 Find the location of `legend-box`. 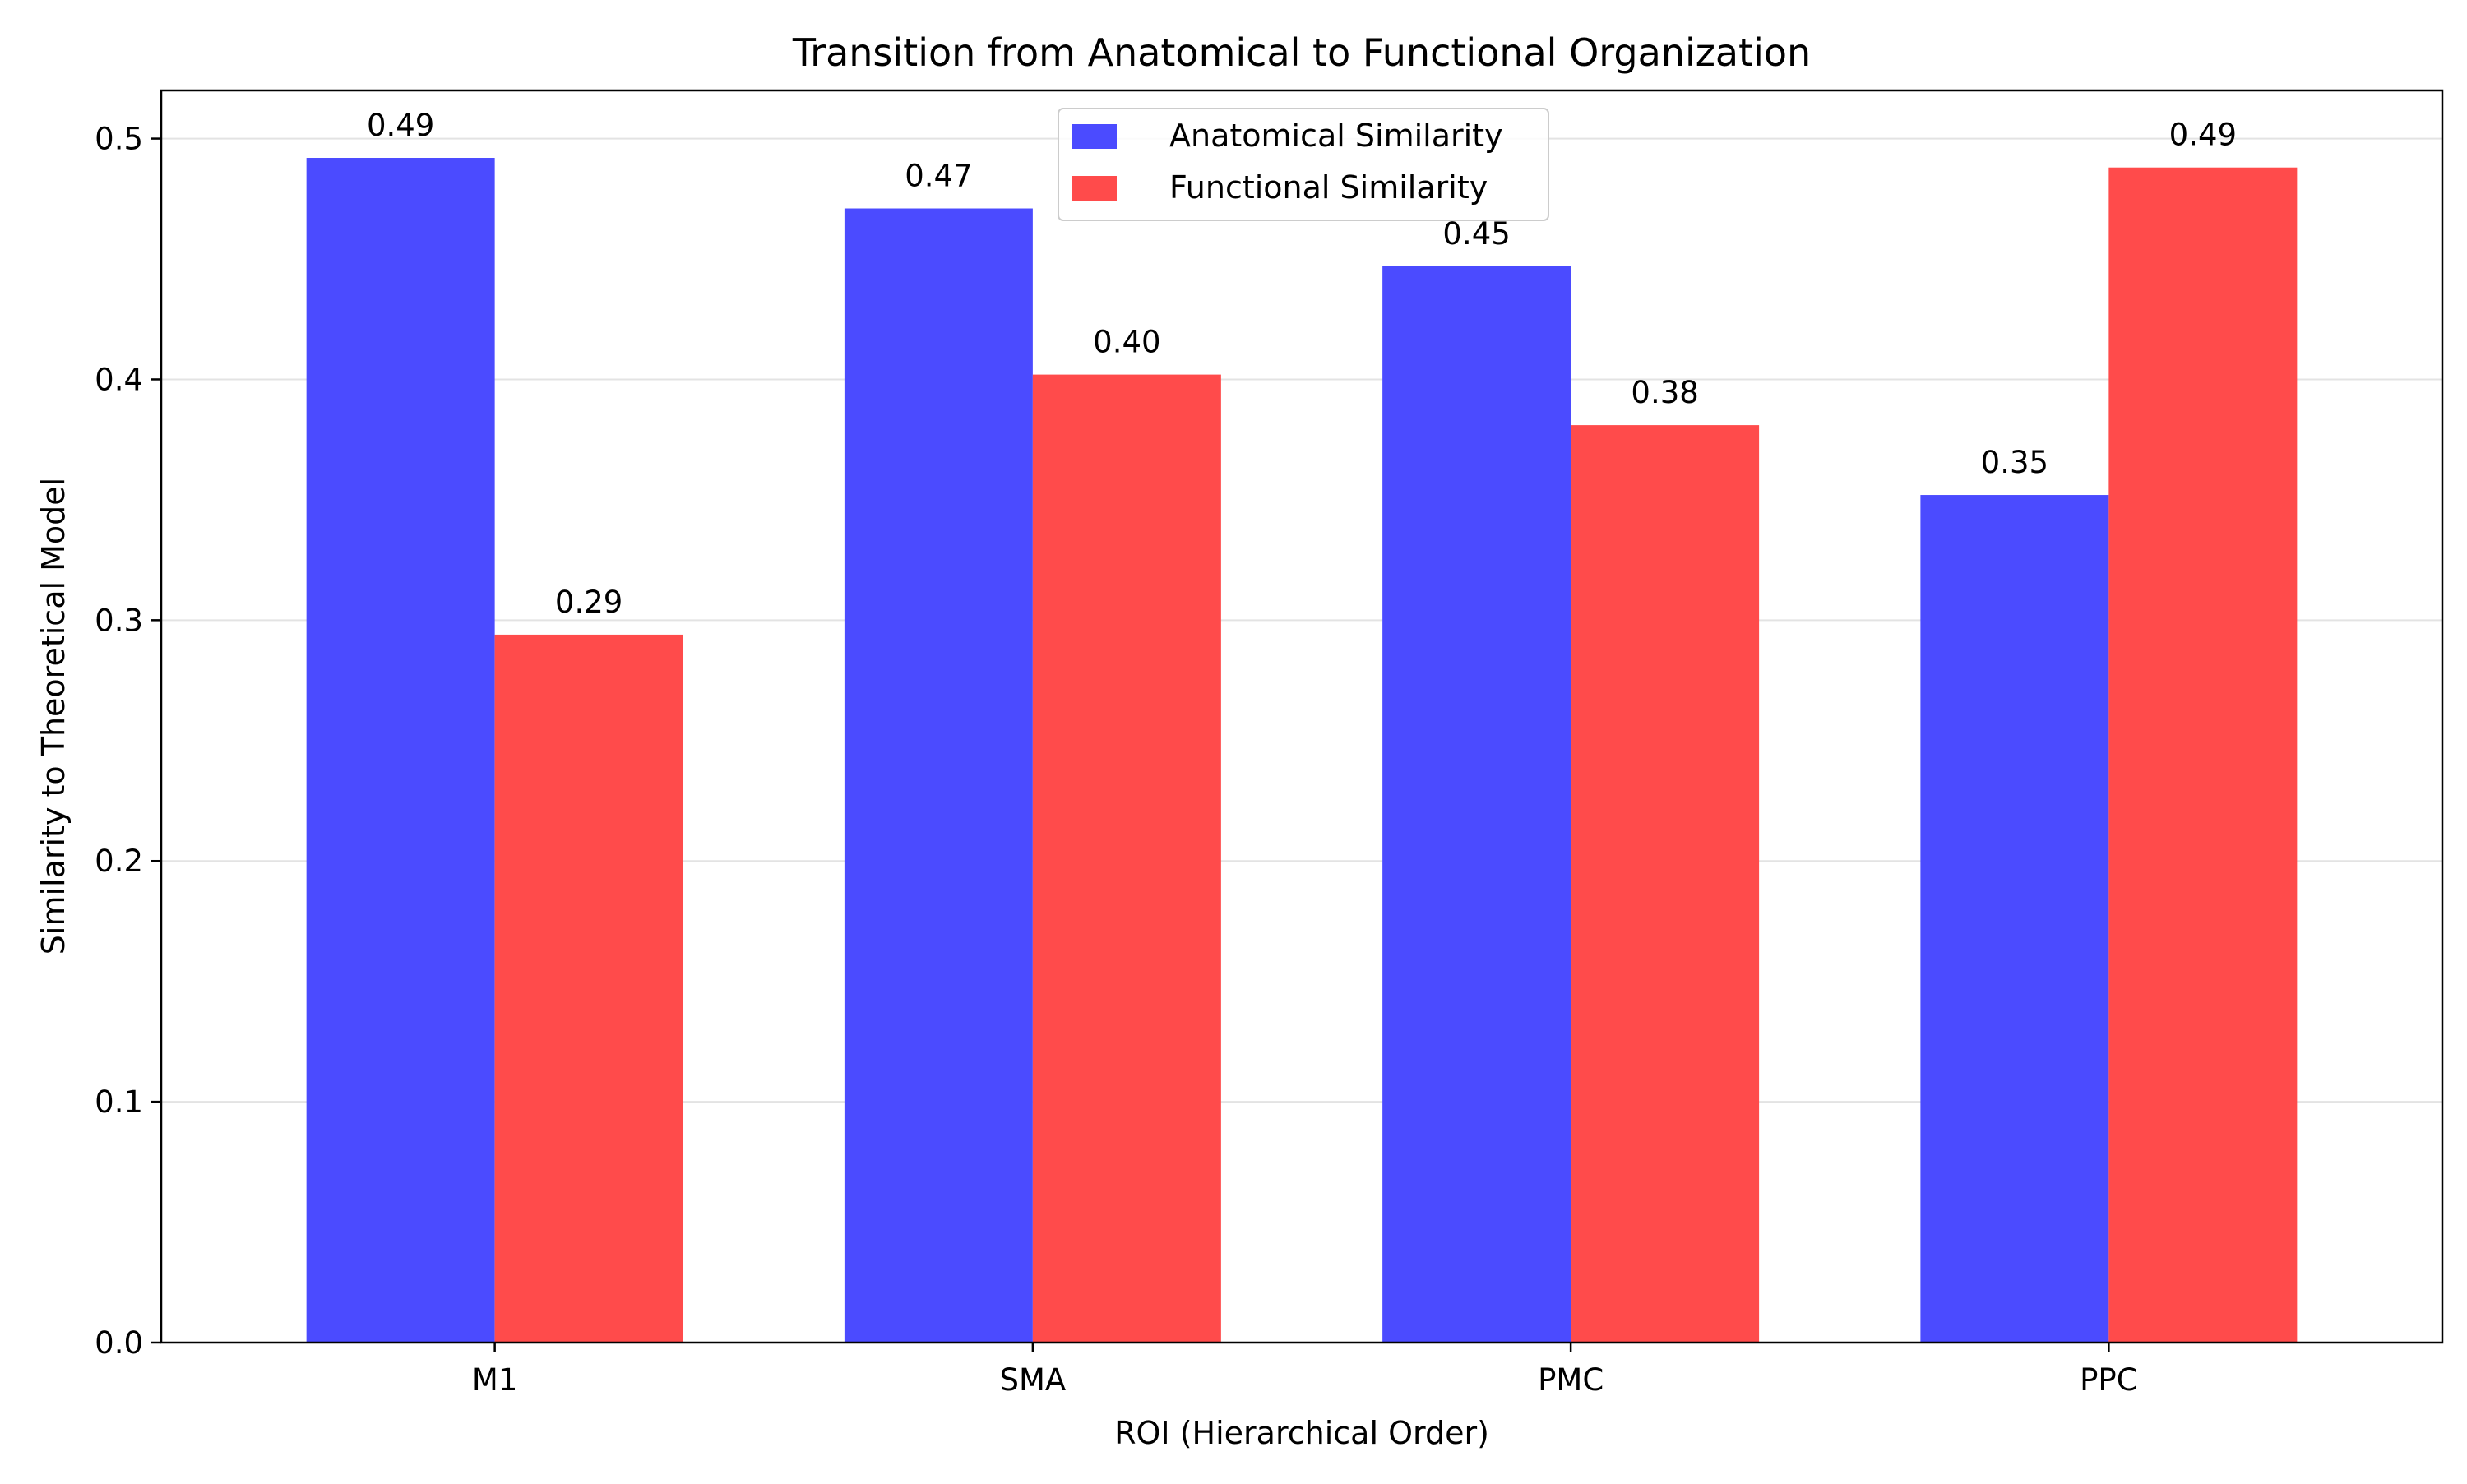

legend-box is located at coordinates (1303, 165).